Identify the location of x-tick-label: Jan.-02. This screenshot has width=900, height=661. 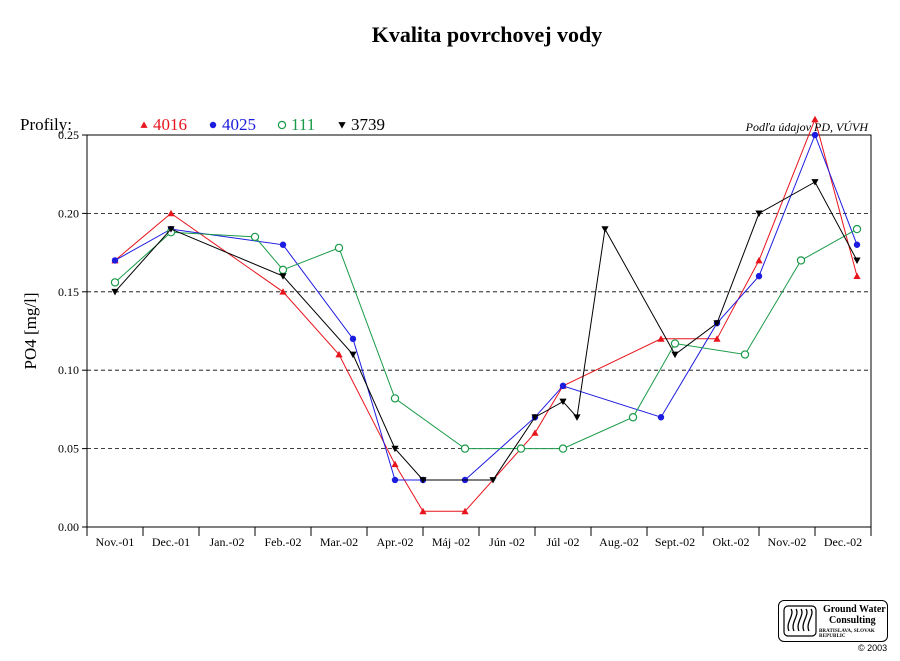
(227, 542).